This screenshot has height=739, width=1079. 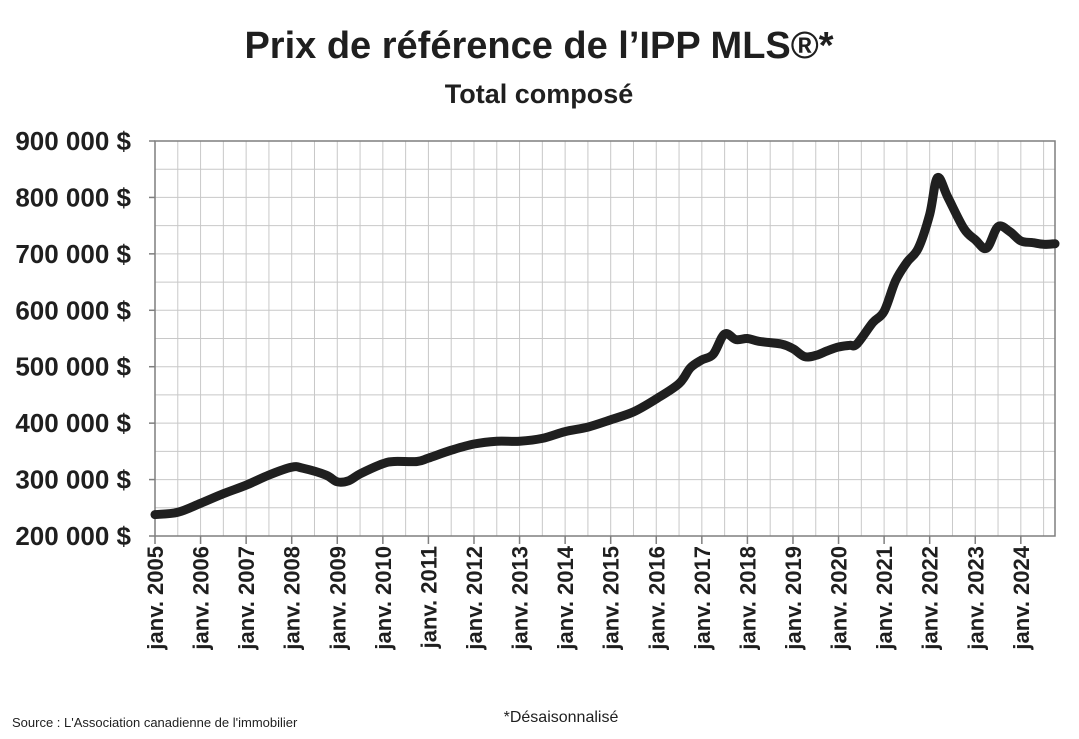 What do you see at coordinates (337, 598) in the screenshot?
I see `x-tick-label: janv. 2009` at bounding box center [337, 598].